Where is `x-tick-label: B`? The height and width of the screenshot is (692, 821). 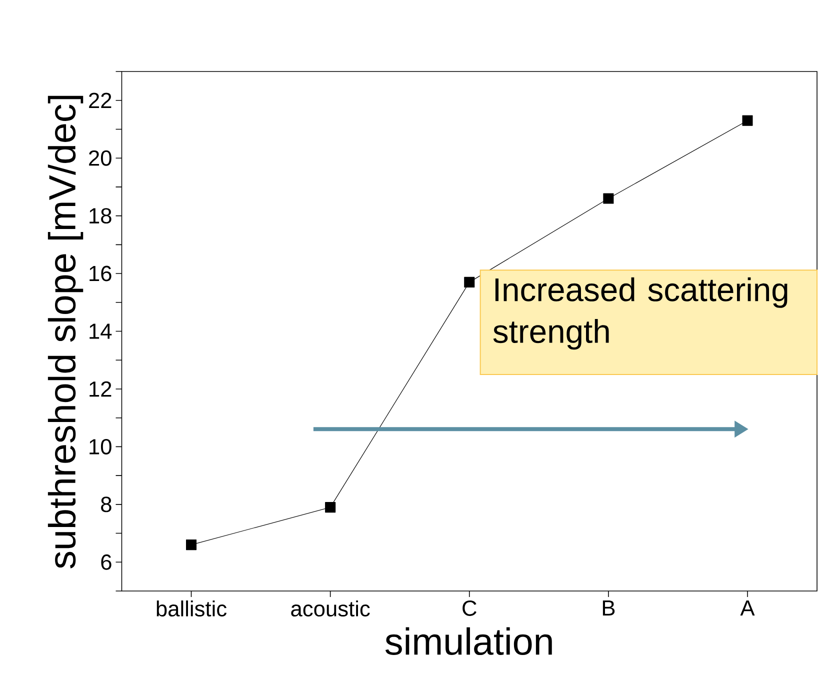
x-tick-label: B is located at coordinates (608, 608).